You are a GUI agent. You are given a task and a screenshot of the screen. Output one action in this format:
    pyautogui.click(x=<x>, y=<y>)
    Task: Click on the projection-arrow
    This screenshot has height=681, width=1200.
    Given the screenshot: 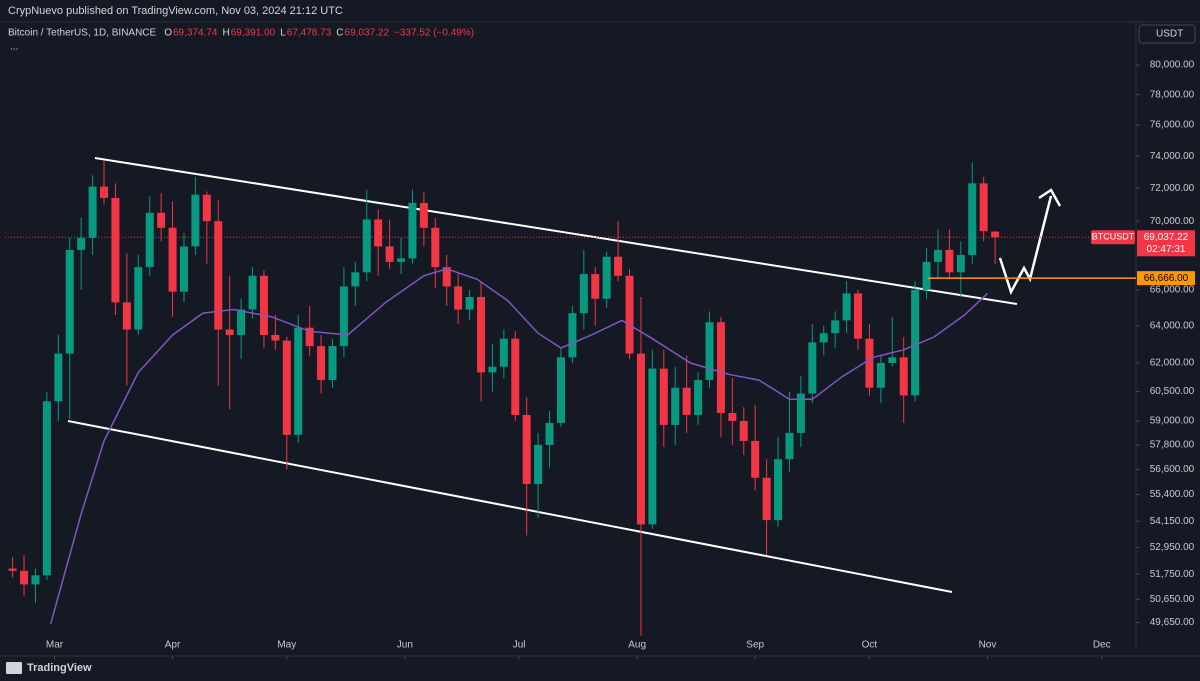 What is the action you would take?
    pyautogui.click(x=1025, y=245)
    